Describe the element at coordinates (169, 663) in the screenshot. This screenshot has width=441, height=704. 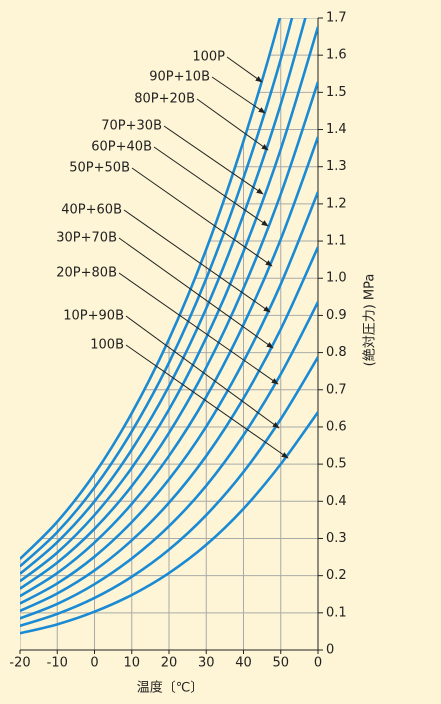
I see `x-tick-label: 20` at that location.